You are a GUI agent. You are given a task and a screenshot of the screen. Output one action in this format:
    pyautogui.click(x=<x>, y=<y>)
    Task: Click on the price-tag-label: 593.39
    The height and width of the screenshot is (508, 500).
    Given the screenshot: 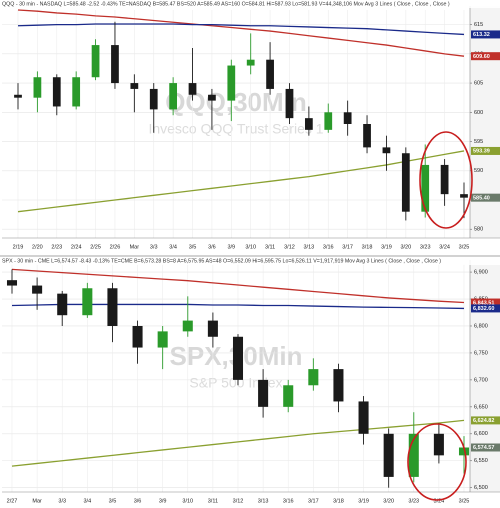 What is the action you would take?
    pyautogui.click(x=481, y=152)
    